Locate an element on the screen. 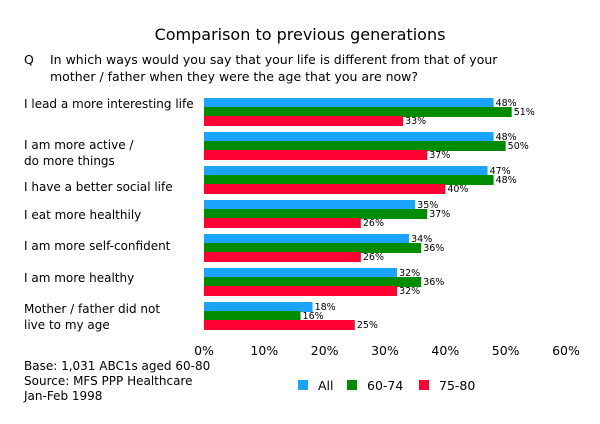 The height and width of the screenshot is (424, 600). legend-label-all: All is located at coordinates (326, 385).